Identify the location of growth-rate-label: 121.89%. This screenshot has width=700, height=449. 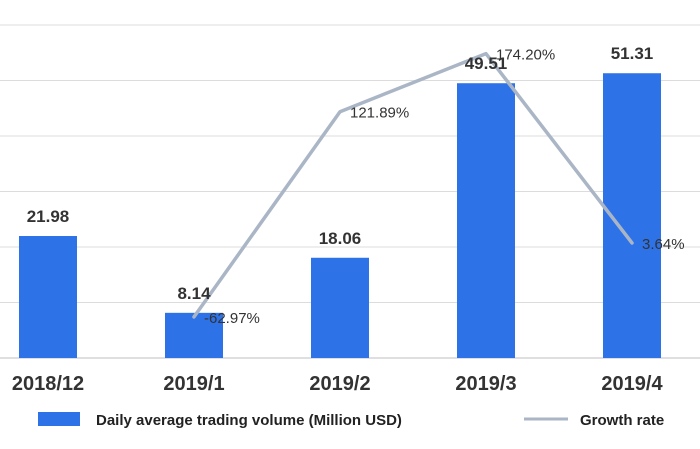
(379, 113).